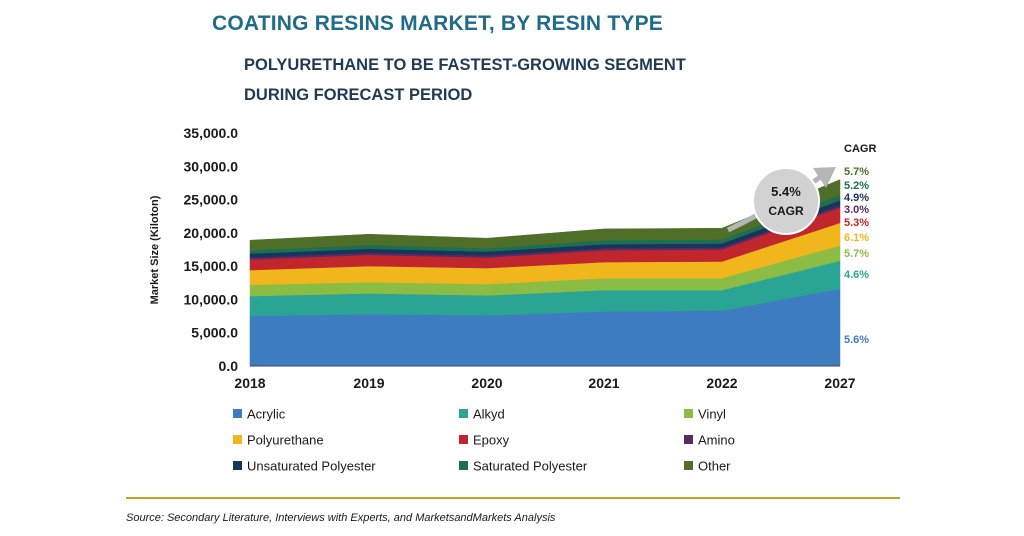 This screenshot has width=1024, height=536. I want to click on legend-swatch-amino, so click(688, 439).